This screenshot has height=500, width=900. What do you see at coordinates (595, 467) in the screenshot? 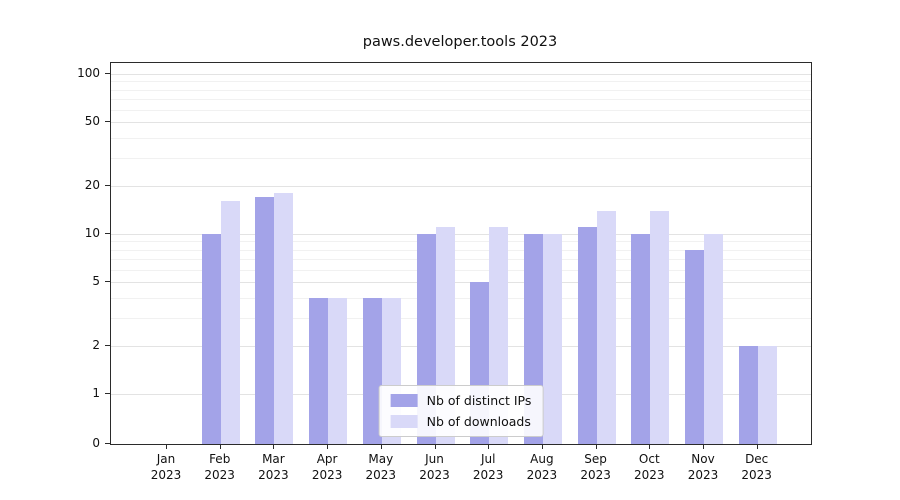
I see `xtick-label-sep: Sep 2023` at bounding box center [595, 467].